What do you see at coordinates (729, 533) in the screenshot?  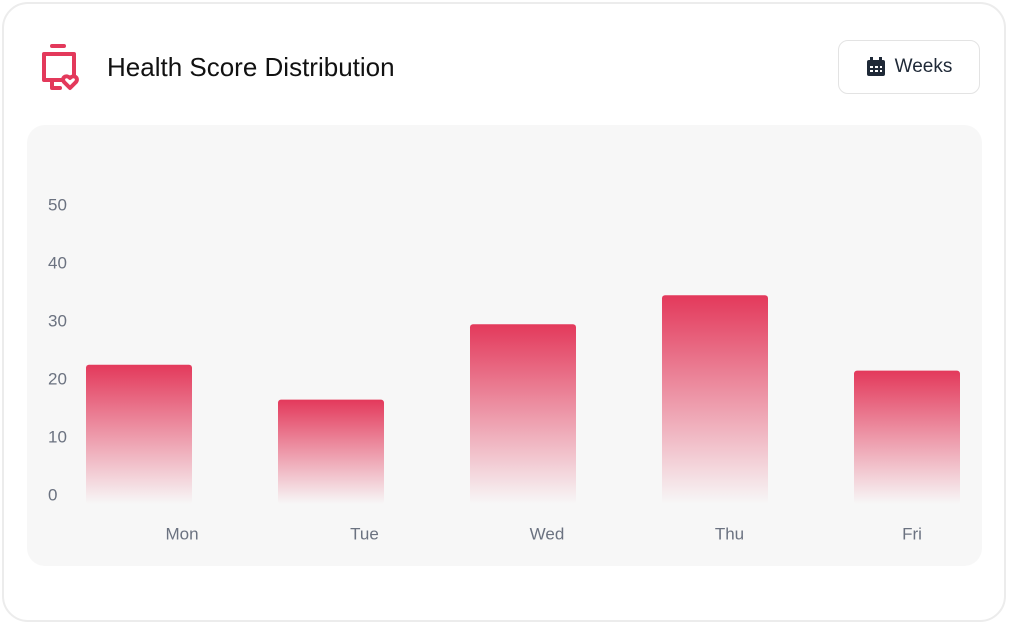 I see `x-tick-label: Thu` at bounding box center [729, 533].